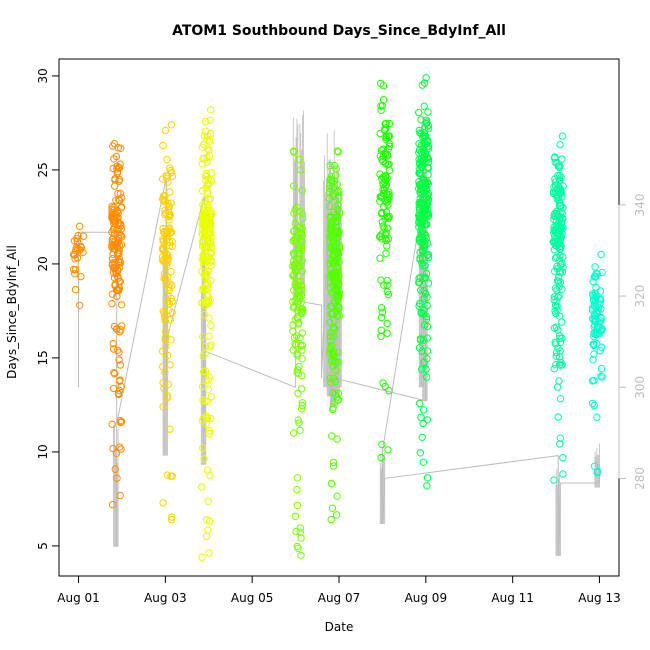 The image size is (650, 650). I want to click on right-tick-label: 280, so click(640, 478).